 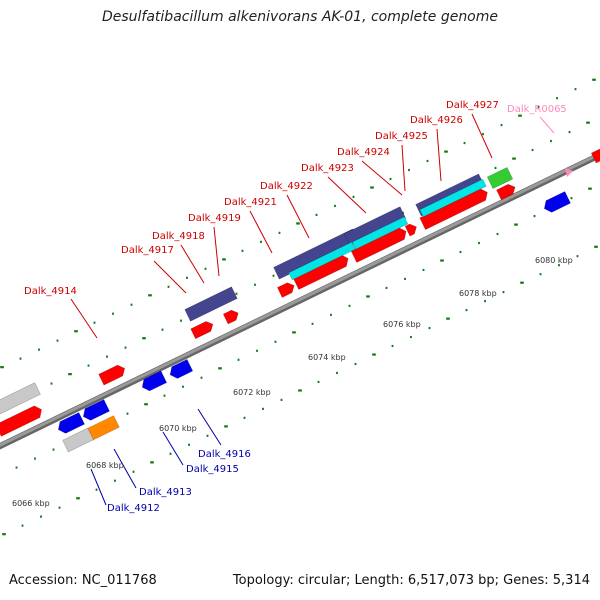 I want to click on gene-label-forward: Dalk_4923, so click(x=327, y=168).